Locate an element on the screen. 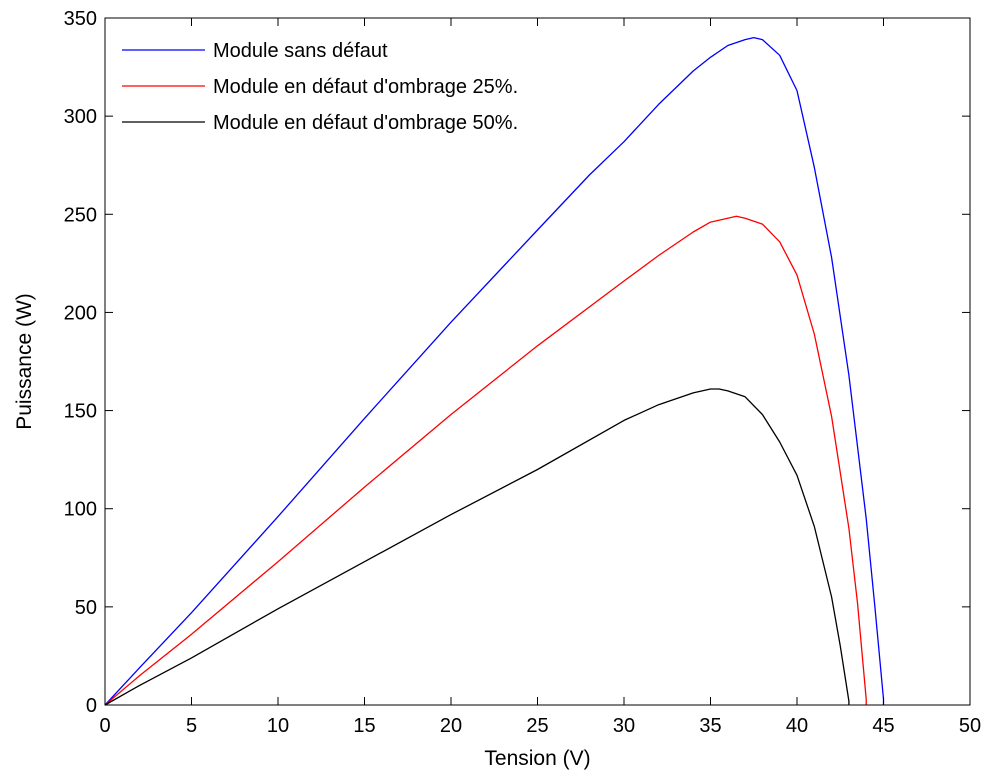 The width and height of the screenshot is (990, 776). y-tick-label: 0 is located at coordinates (91, 706).